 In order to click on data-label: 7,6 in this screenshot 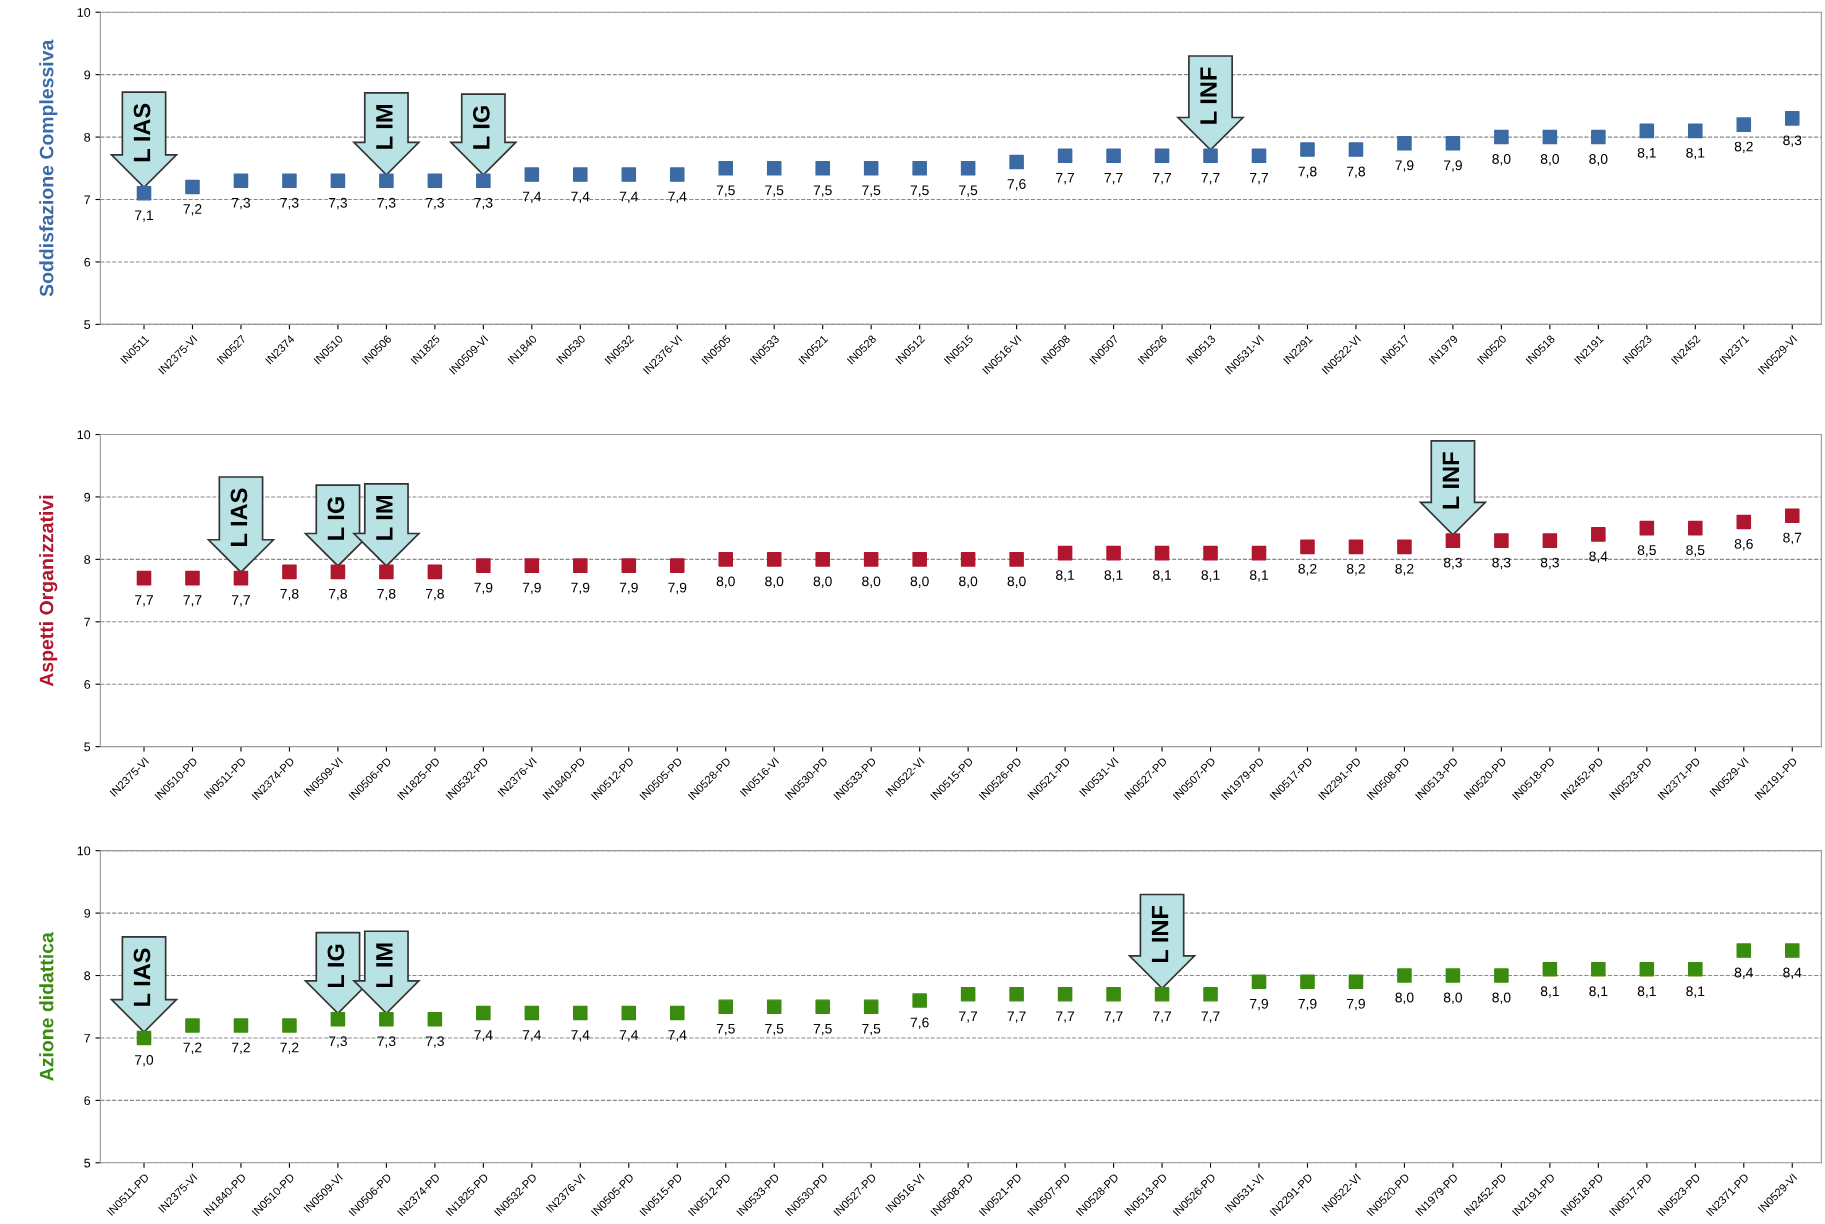, I will do `click(1016, 185)`.